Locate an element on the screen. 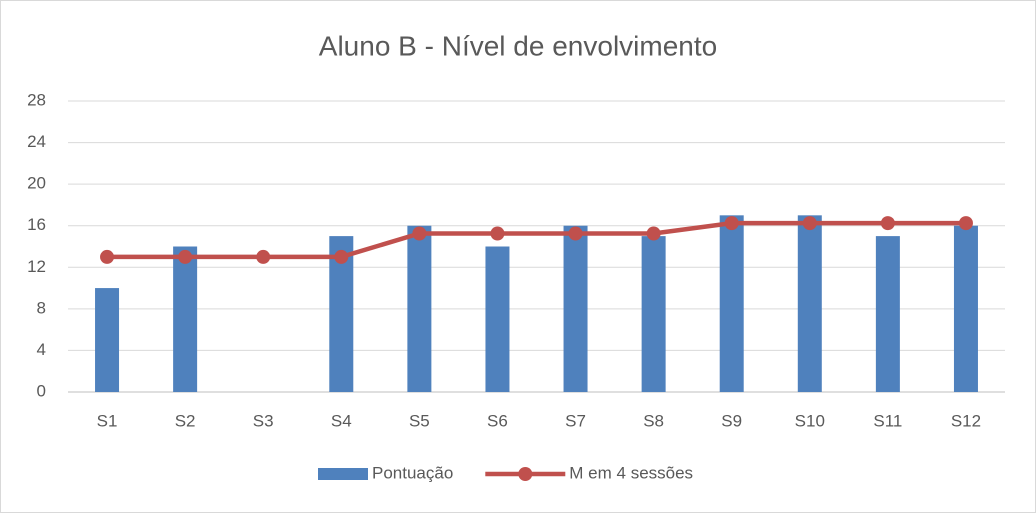  chart-title: Aluno B - Nível de envolvimento is located at coordinates (518, 45).